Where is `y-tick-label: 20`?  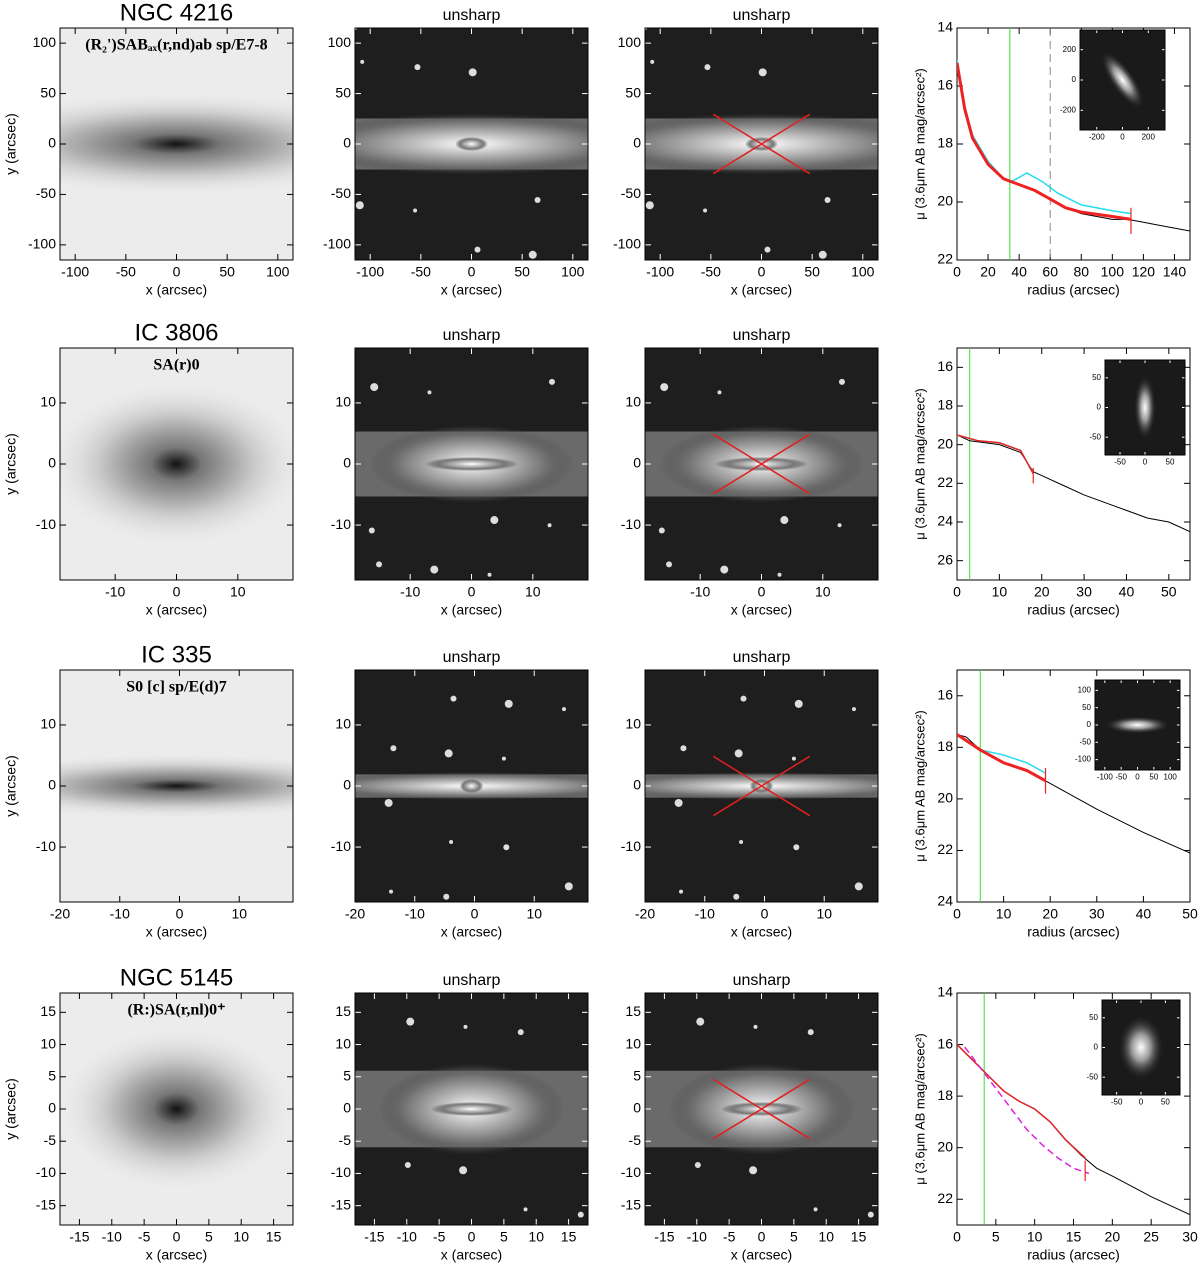 y-tick-label: 20 is located at coordinates (945, 201).